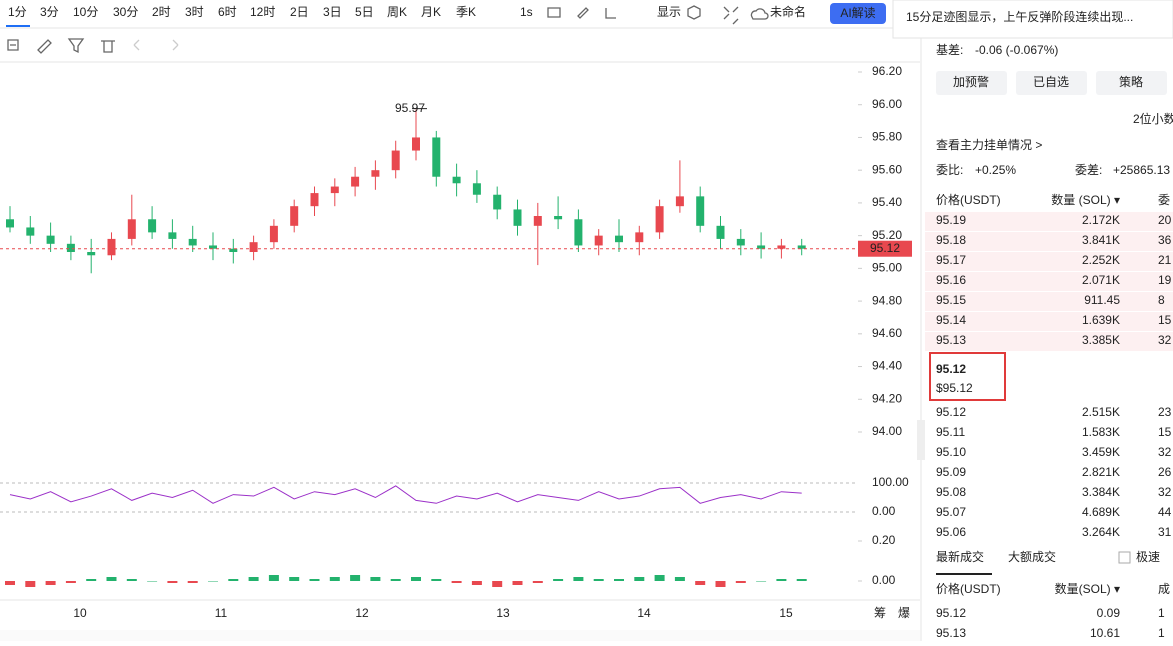 The width and height of the screenshot is (1173, 646). Describe the element at coordinates (788, 11) in the screenshot. I see `layout-name: 未命名` at that location.